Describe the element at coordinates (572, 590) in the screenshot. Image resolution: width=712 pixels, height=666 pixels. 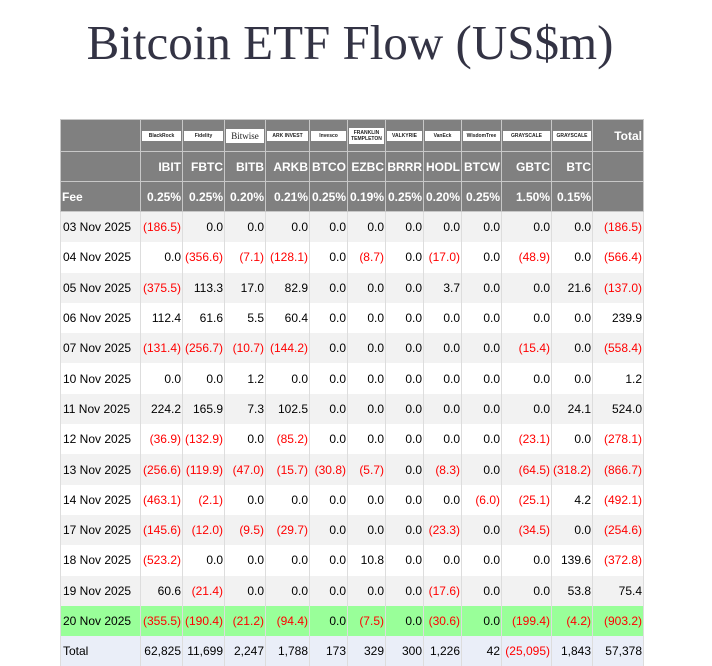
I see `flow-cell: 53.8` at that location.